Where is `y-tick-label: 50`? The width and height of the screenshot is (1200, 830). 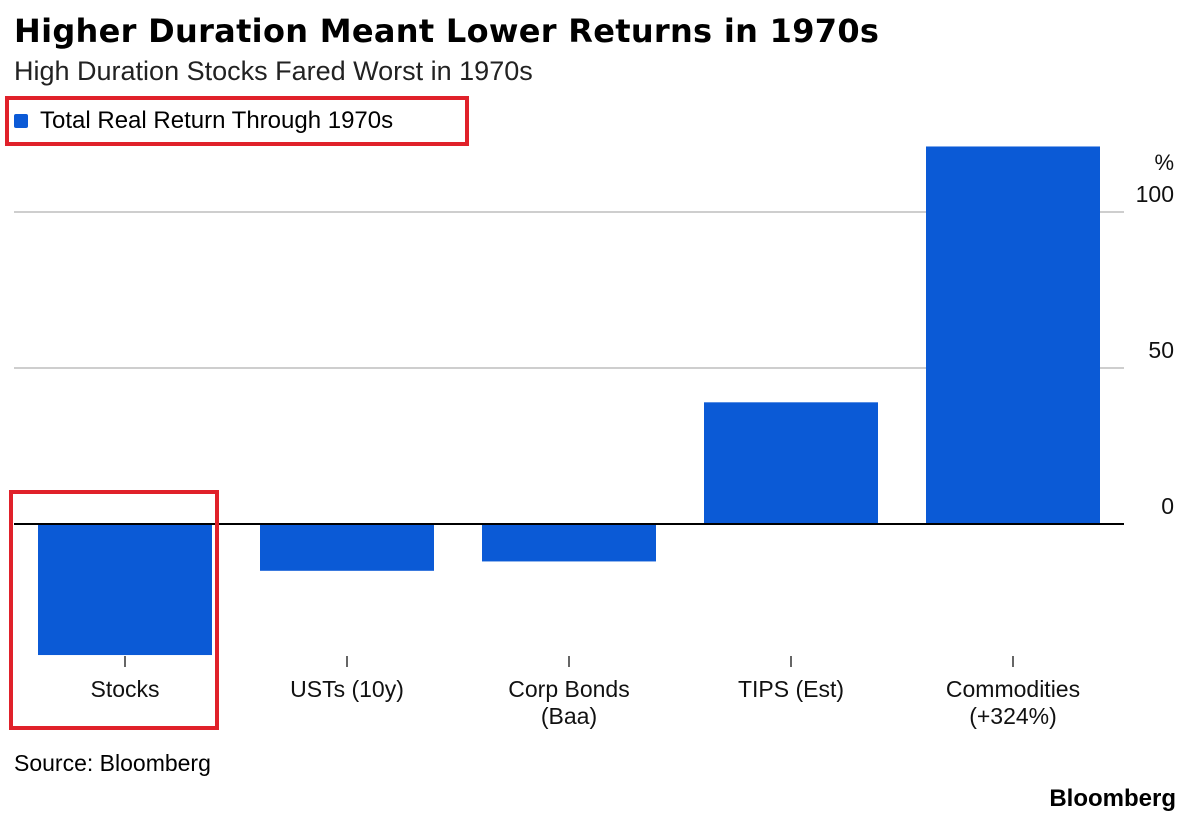
y-tick-label: 50 is located at coordinates (1161, 350).